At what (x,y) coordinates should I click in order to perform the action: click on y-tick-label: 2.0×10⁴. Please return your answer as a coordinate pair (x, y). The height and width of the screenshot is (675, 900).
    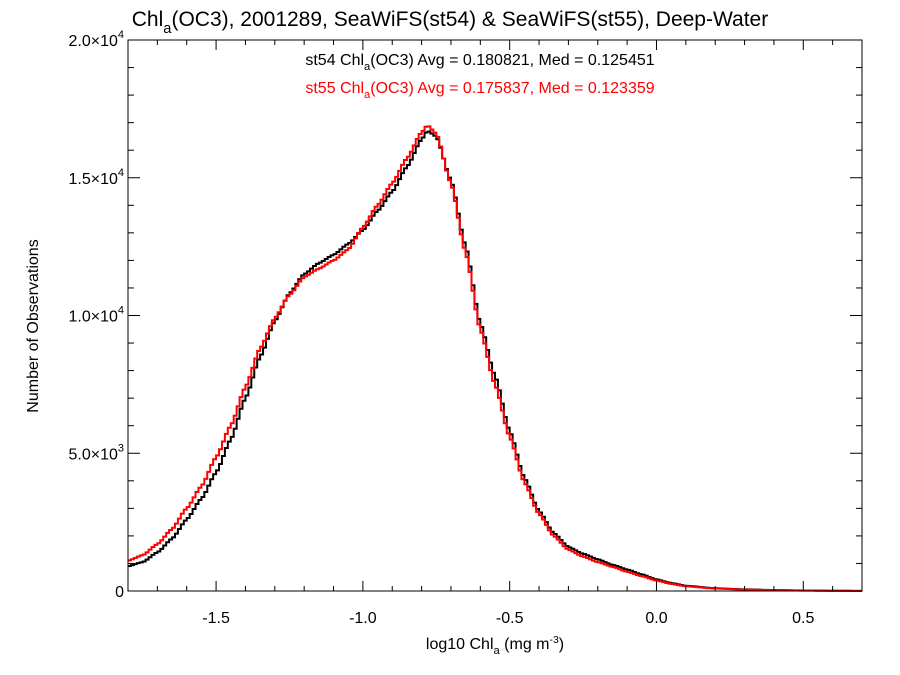
    Looking at the image, I should click on (96, 39).